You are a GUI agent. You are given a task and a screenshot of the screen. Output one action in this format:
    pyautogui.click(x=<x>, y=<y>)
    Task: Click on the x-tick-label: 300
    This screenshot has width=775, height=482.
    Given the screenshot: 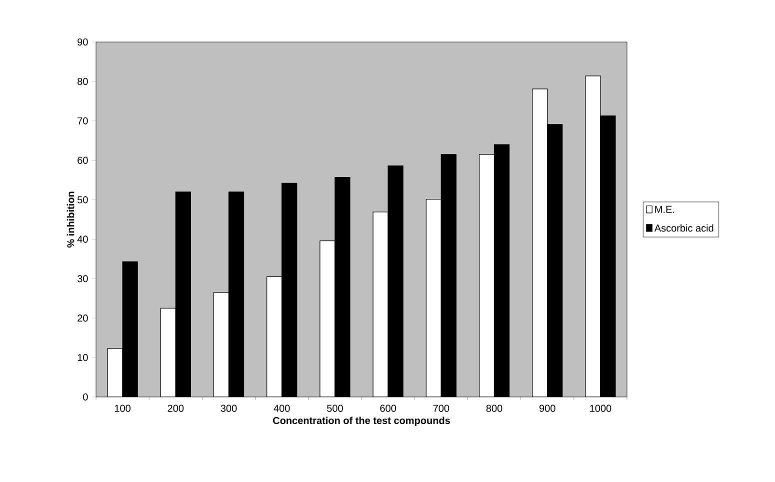 What is the action you would take?
    pyautogui.click(x=228, y=408)
    